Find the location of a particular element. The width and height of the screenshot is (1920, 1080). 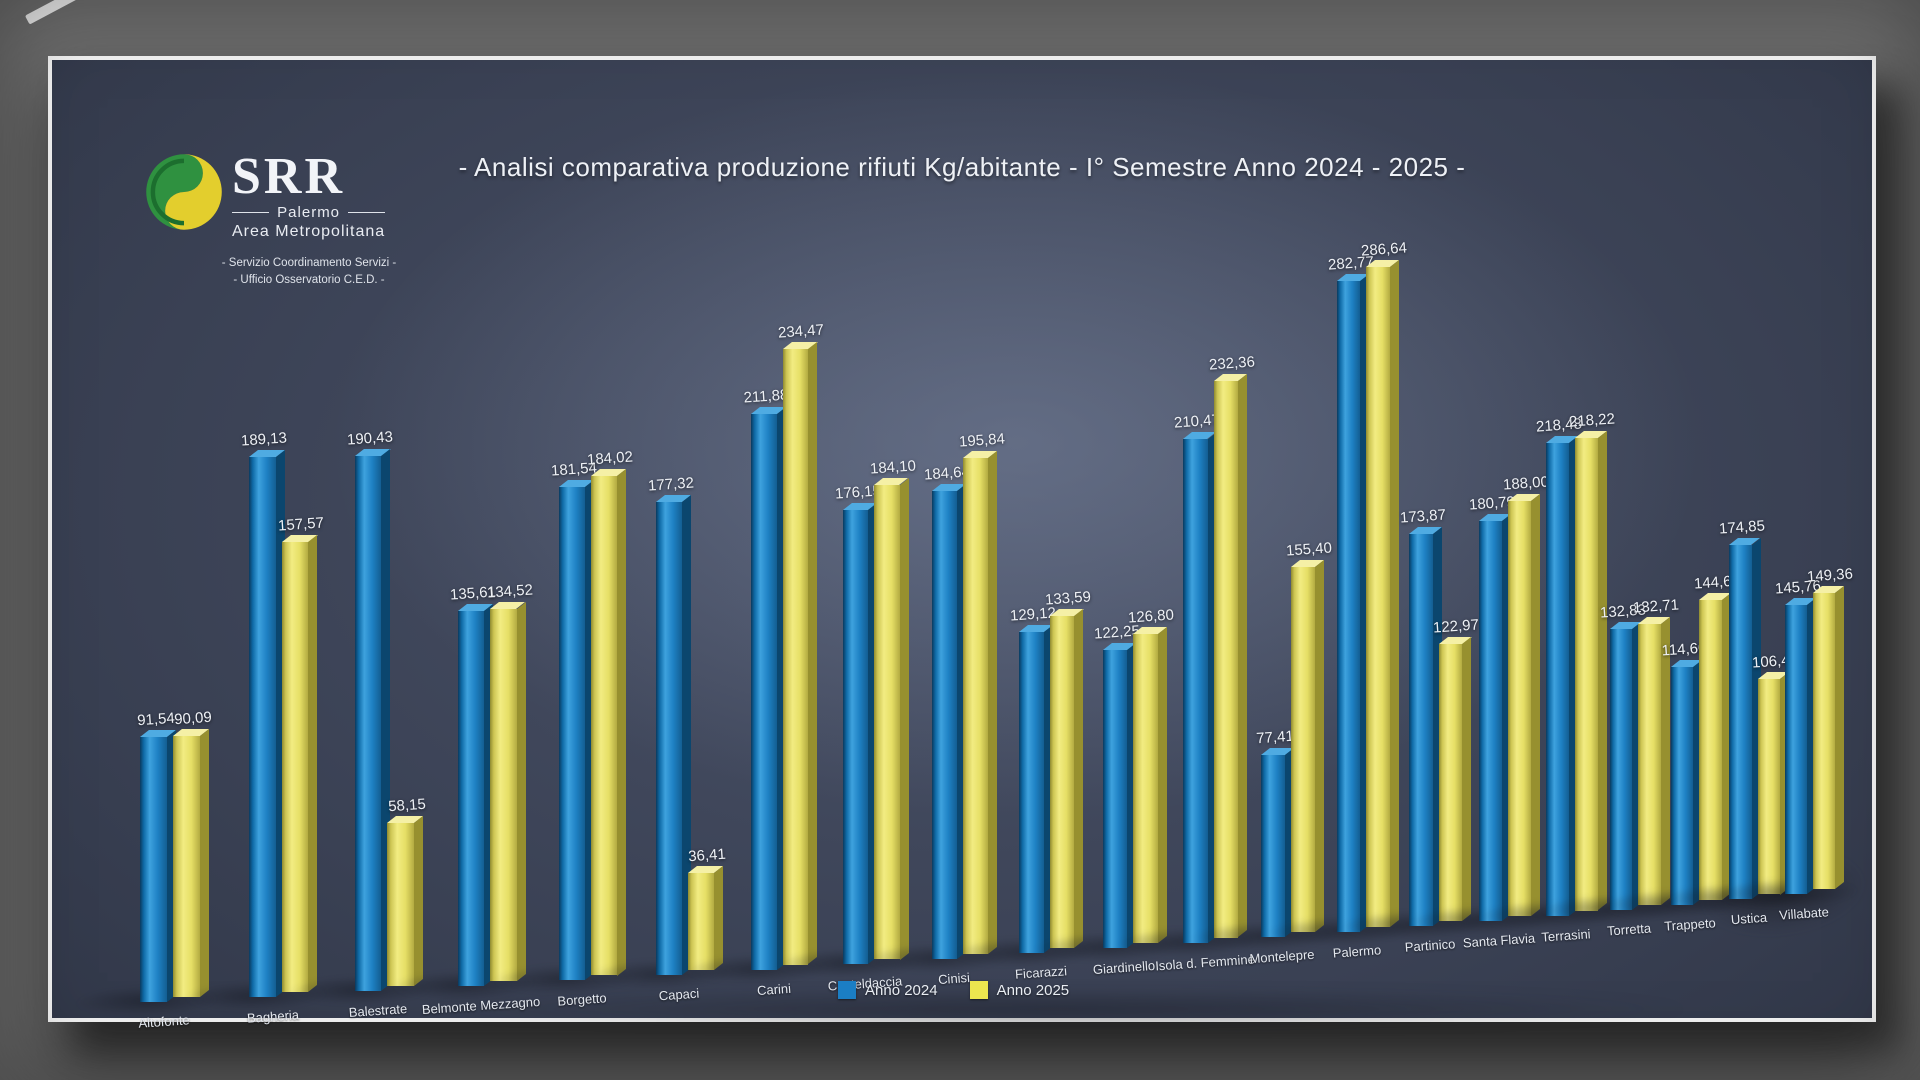

logo-rule-left is located at coordinates (251, 212).